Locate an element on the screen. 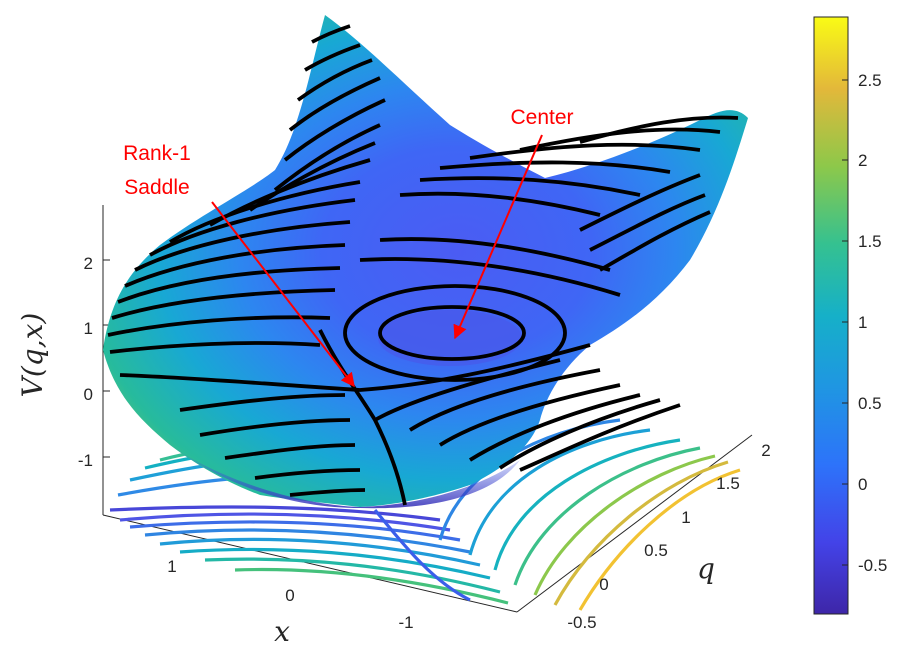  z-tick-label: 0 is located at coordinates (88, 394).